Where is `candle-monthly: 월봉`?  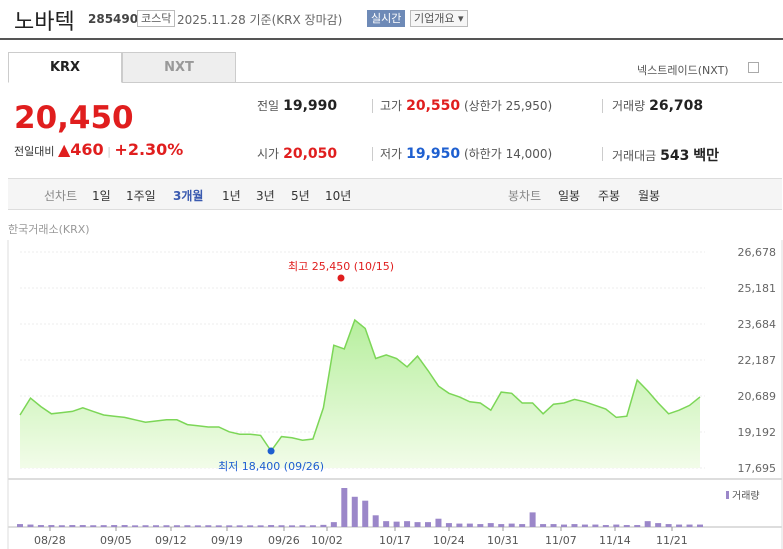 candle-monthly: 월봉 is located at coordinates (649, 196).